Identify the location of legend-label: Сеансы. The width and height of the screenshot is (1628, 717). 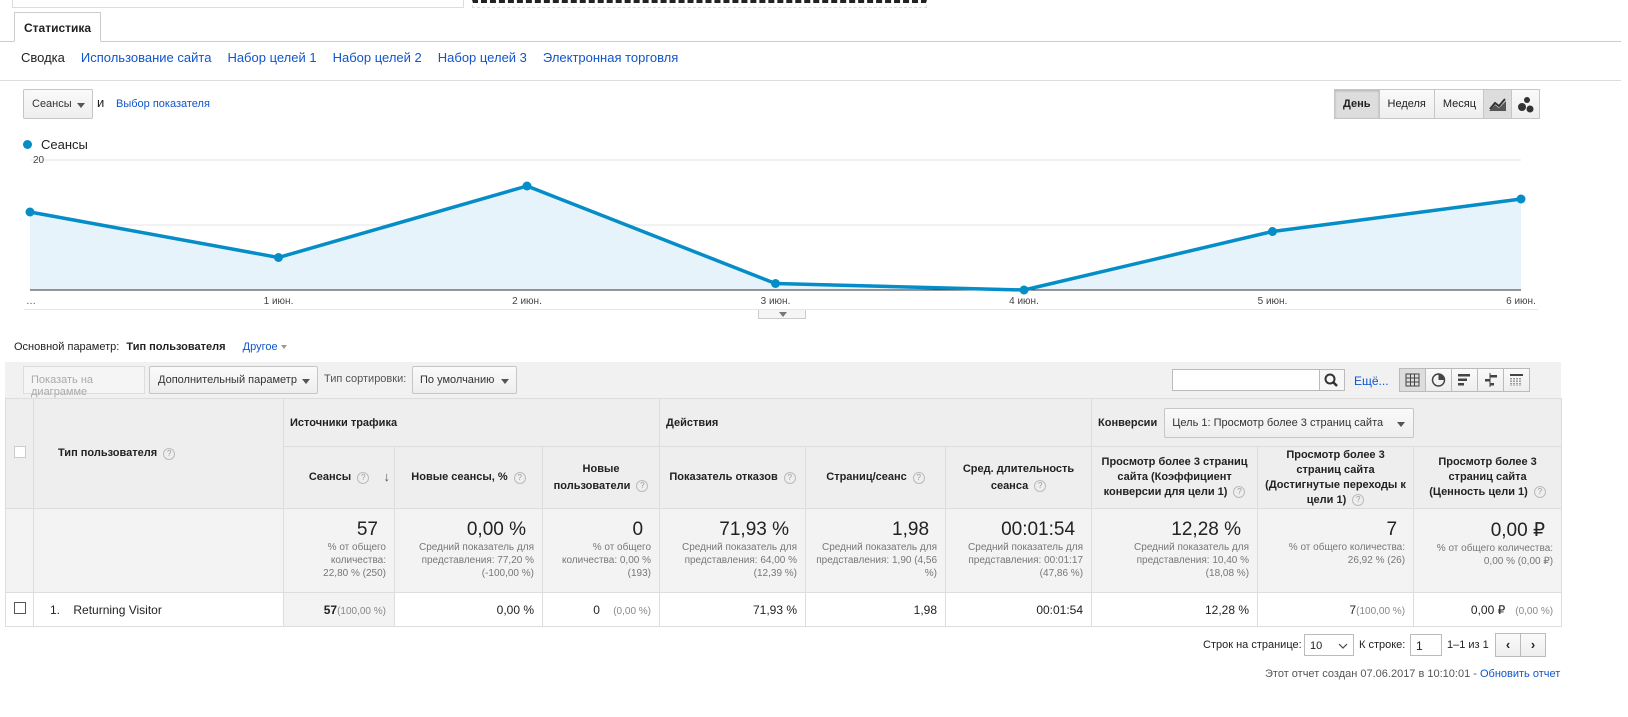
(64, 144).